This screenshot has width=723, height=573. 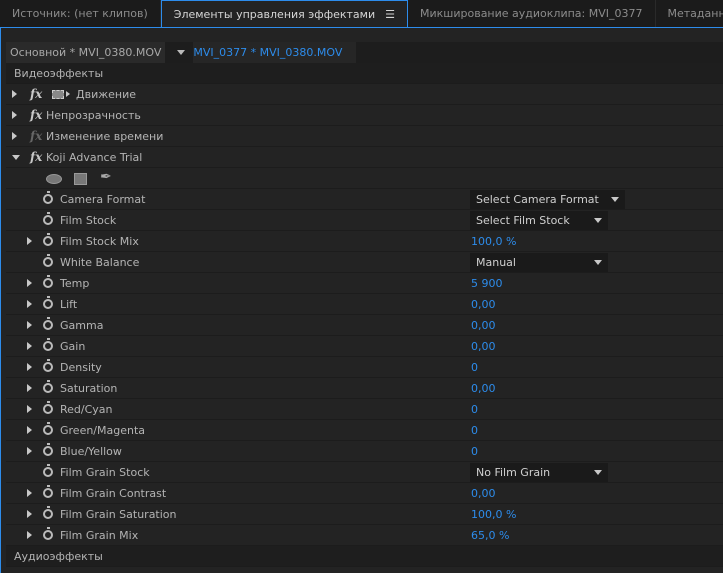 I want to click on param-row: Red/Cyan 0, so click(x=364, y=409).